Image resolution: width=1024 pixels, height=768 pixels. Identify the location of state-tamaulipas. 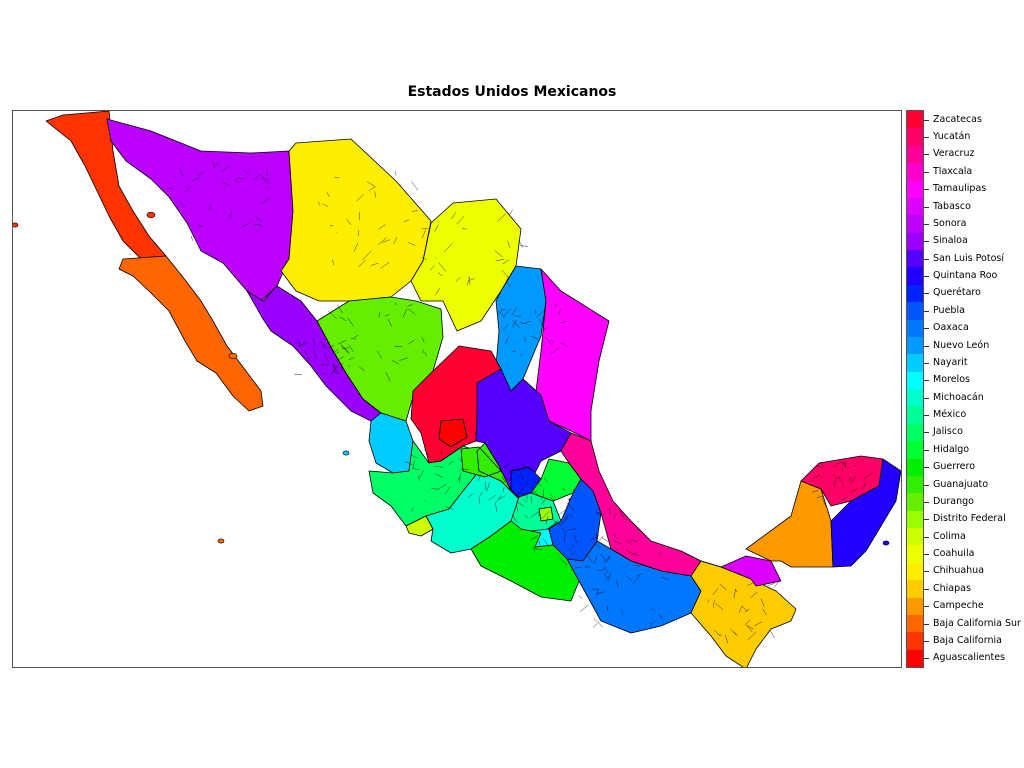
(572, 355).